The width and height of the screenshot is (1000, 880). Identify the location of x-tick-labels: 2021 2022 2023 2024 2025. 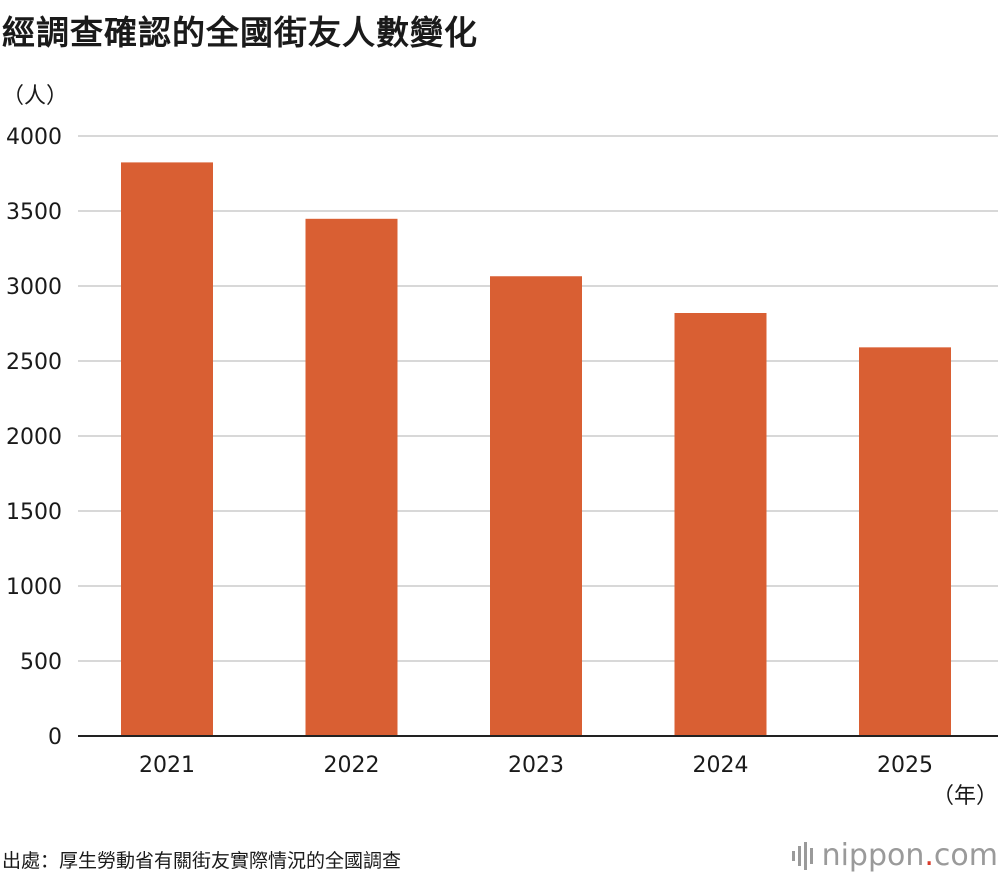
(536, 765).